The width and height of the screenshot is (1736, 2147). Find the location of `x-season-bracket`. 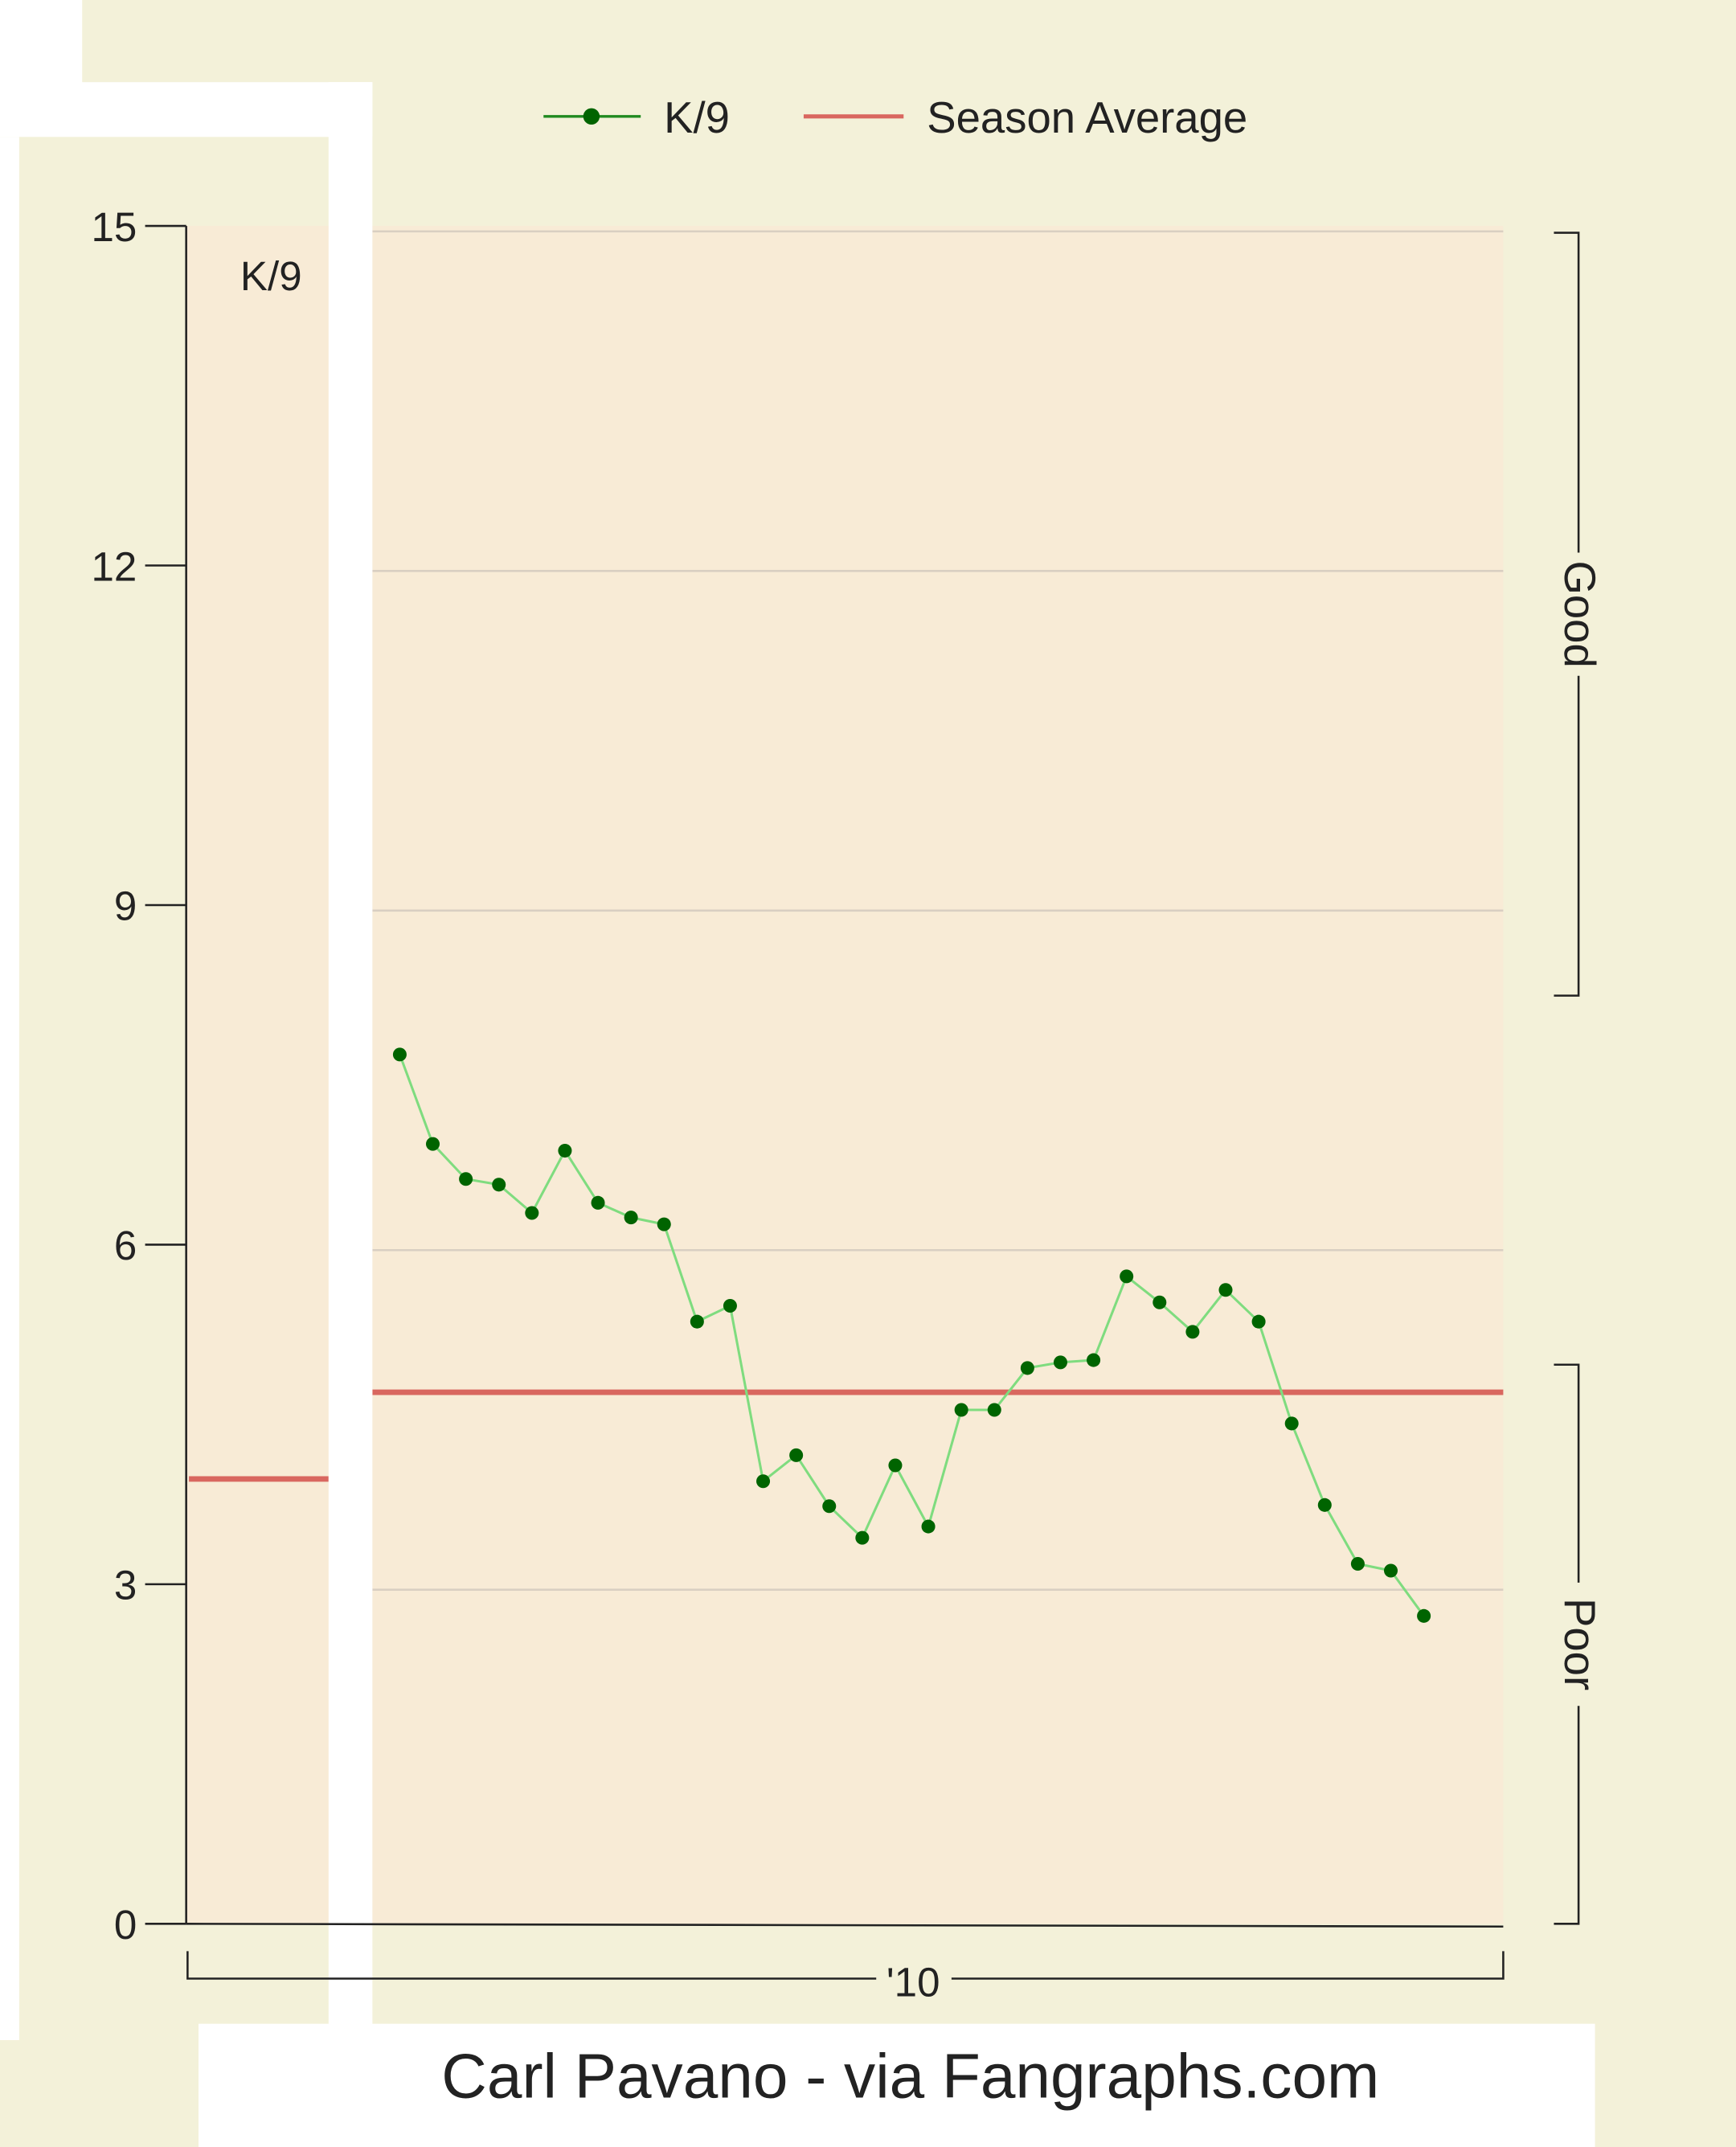

x-season-bracket is located at coordinates (845, 1965).